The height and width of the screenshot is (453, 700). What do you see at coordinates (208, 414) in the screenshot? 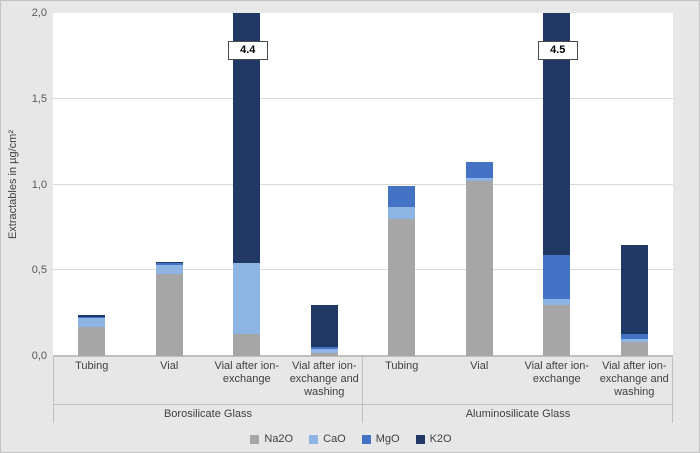
I see `group-label: Borosilicate Glass` at bounding box center [208, 414].